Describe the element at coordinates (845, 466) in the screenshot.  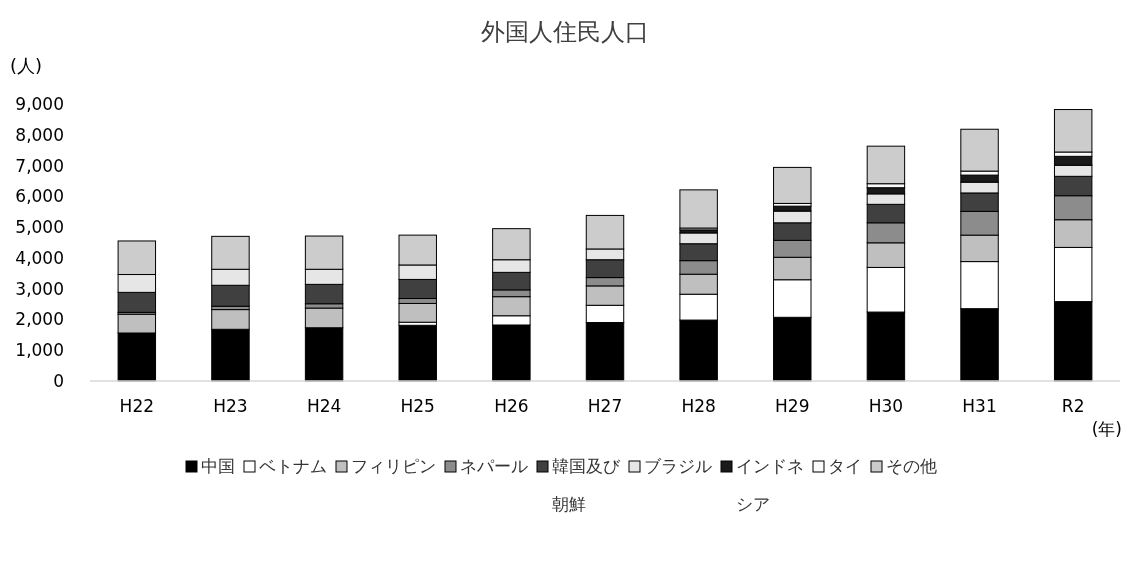
I see `legend-label: タイ` at that location.